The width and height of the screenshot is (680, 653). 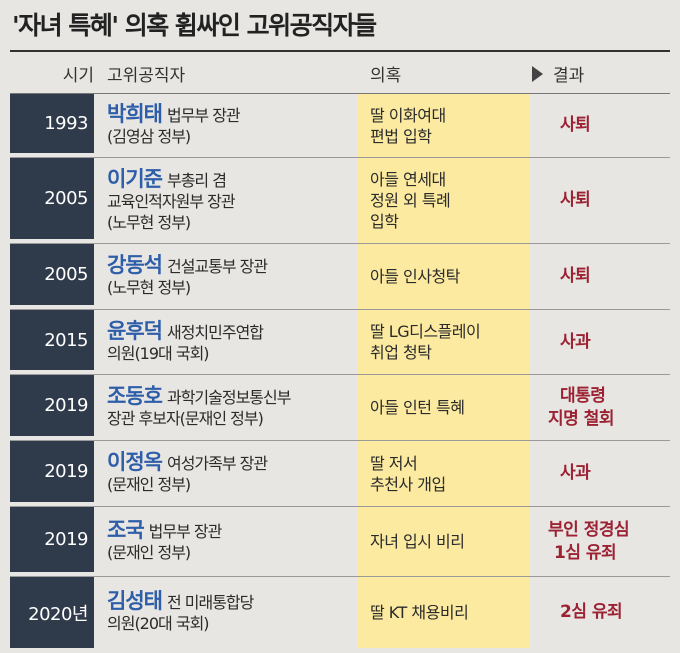 I want to click on row-official: 윤후덕 새정치민주연합 의원(19대 국회), so click(x=232, y=342).